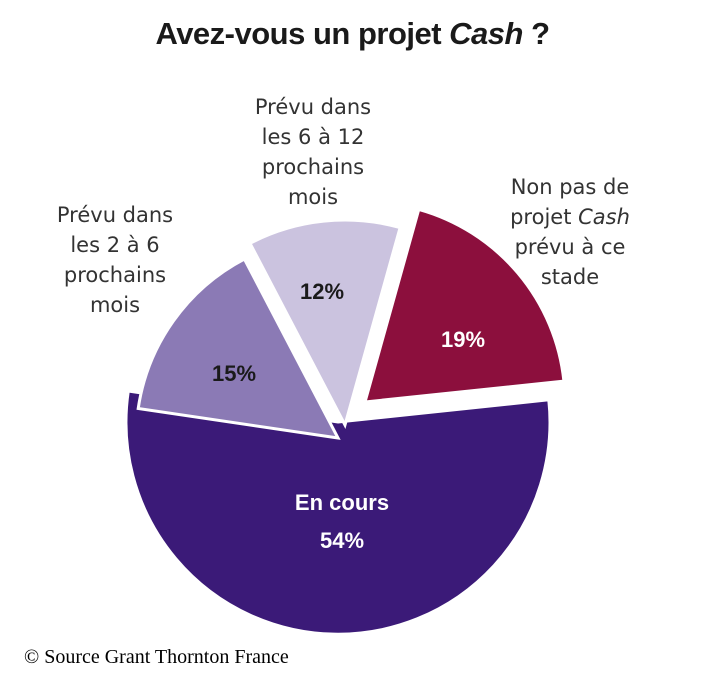 This screenshot has width=705, height=691. I want to click on slice-value-4: 19%, so click(463, 339).